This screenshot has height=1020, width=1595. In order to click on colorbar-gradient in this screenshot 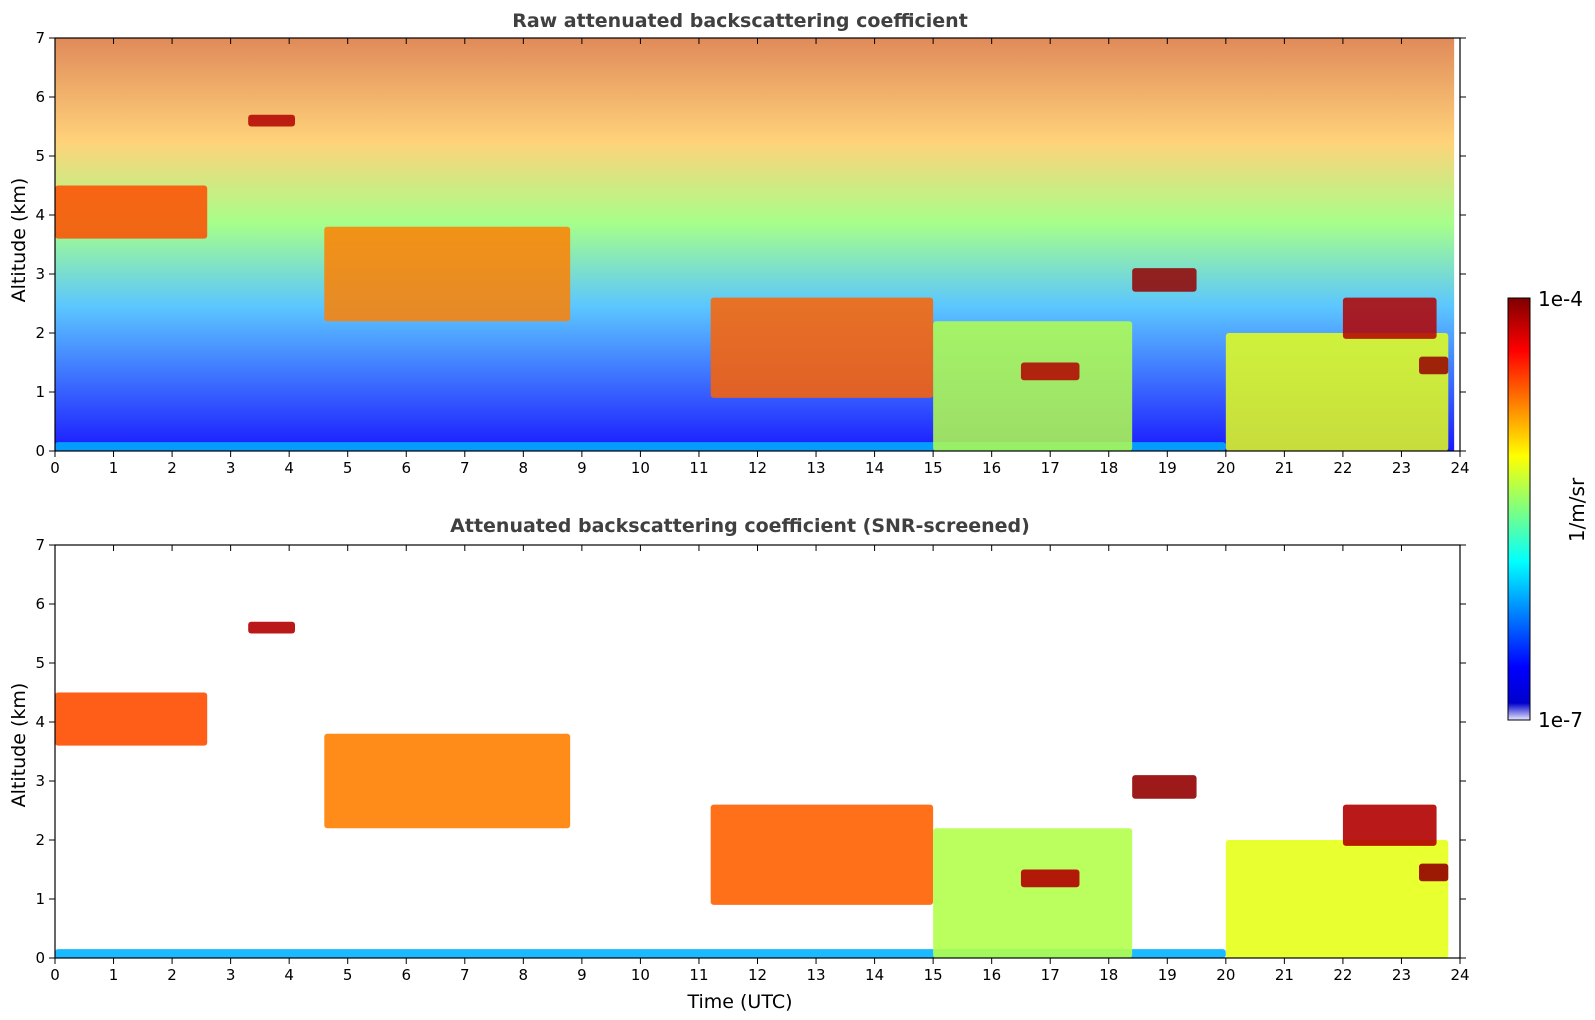, I will do `click(1519, 509)`.